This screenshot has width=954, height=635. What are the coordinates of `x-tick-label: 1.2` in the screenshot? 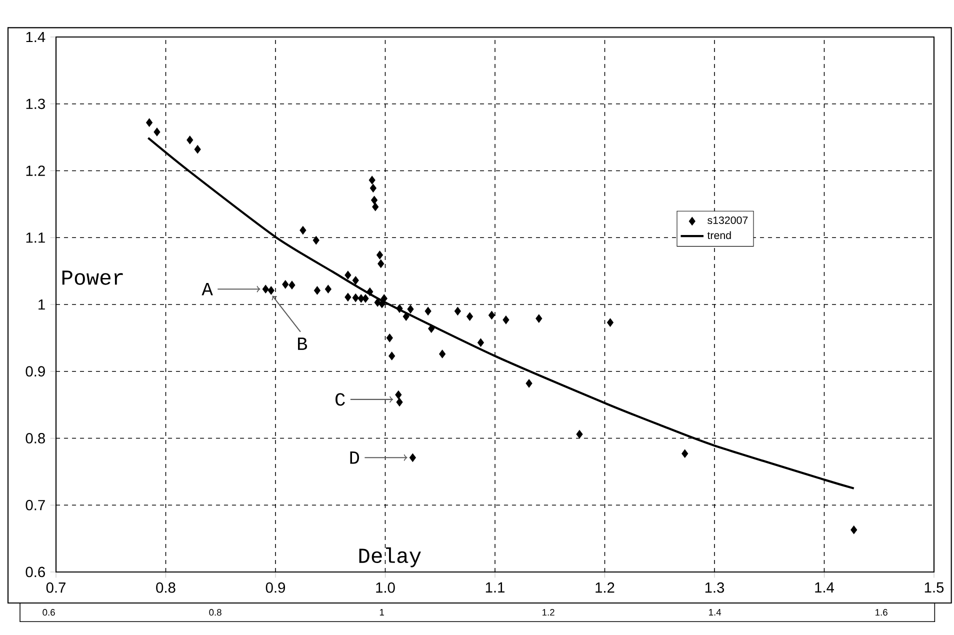 It's located at (605, 587).